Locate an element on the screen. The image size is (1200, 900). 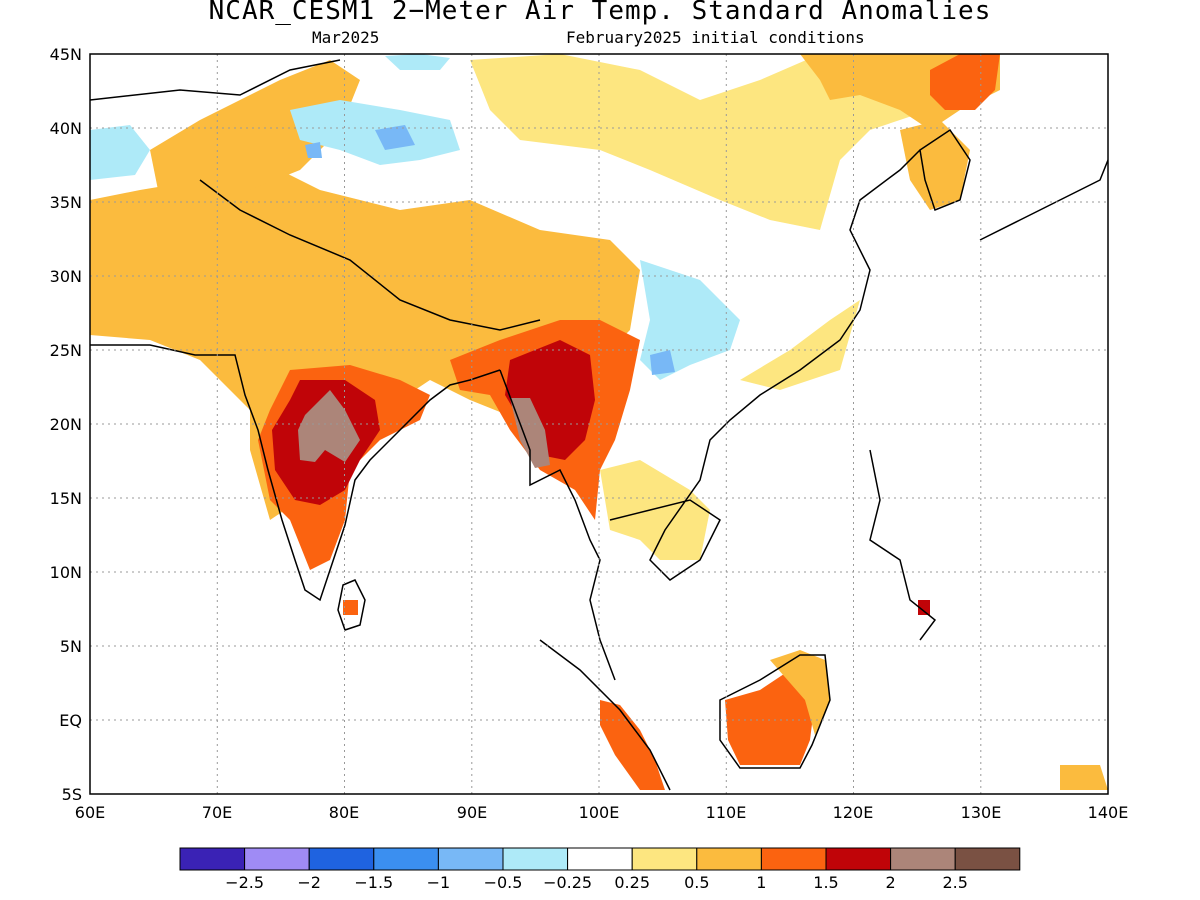
coastline-korea is located at coordinates (945, 169).